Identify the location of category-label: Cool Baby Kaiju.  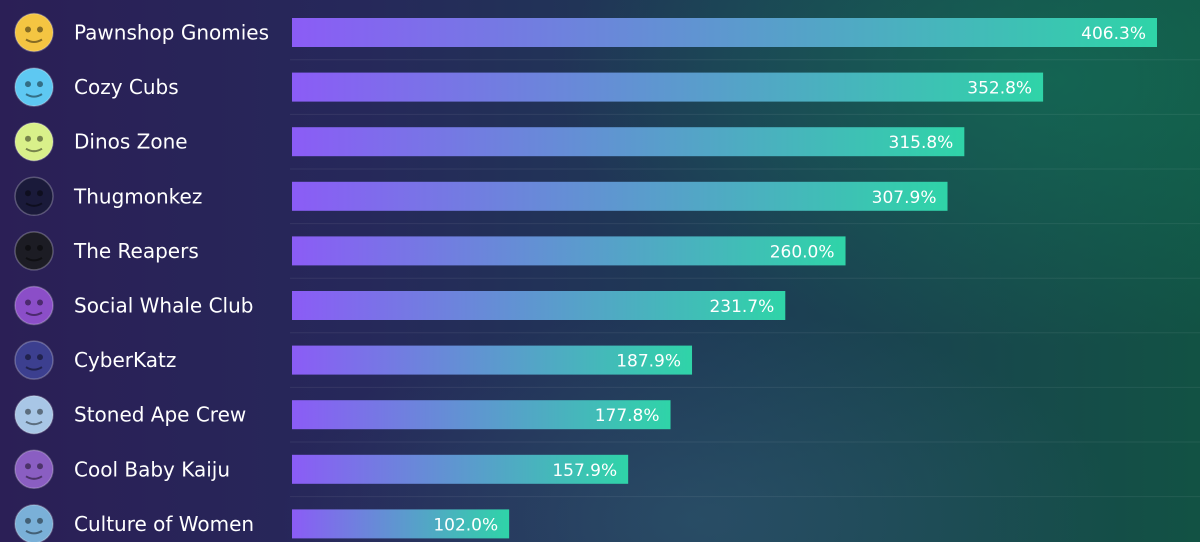
(152, 469).